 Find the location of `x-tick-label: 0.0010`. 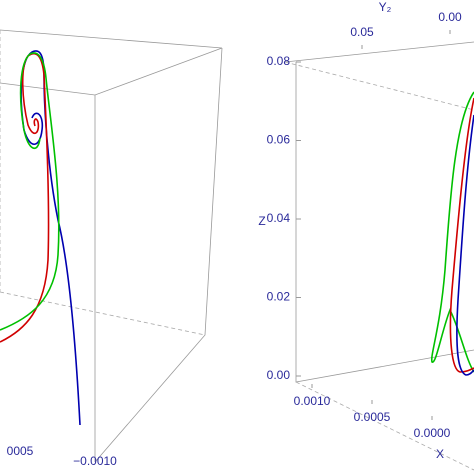

x-tick-label: 0.0010 is located at coordinates (312, 401).